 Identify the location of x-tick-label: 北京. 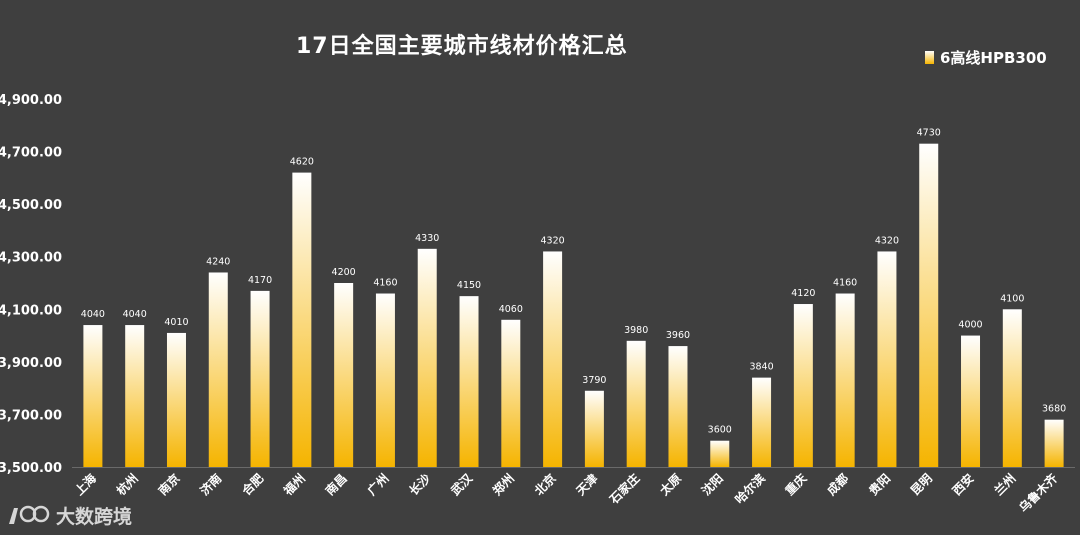
(545, 485).